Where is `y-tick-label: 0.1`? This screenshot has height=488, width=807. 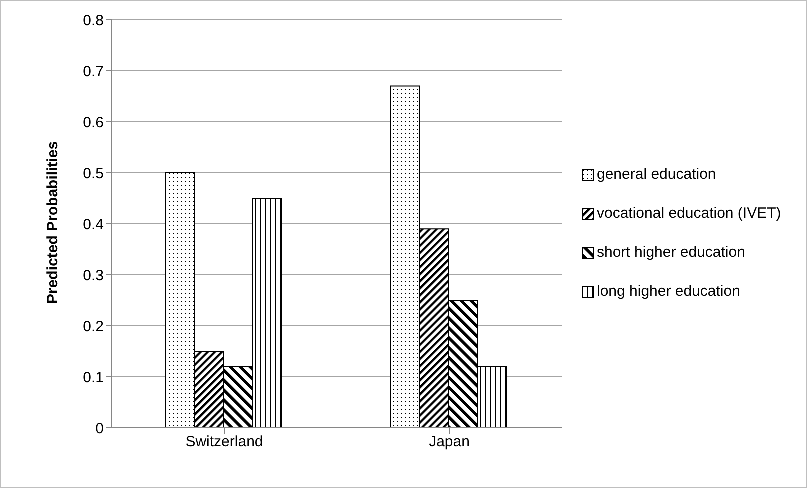 y-tick-label: 0.1 is located at coordinates (93, 377).